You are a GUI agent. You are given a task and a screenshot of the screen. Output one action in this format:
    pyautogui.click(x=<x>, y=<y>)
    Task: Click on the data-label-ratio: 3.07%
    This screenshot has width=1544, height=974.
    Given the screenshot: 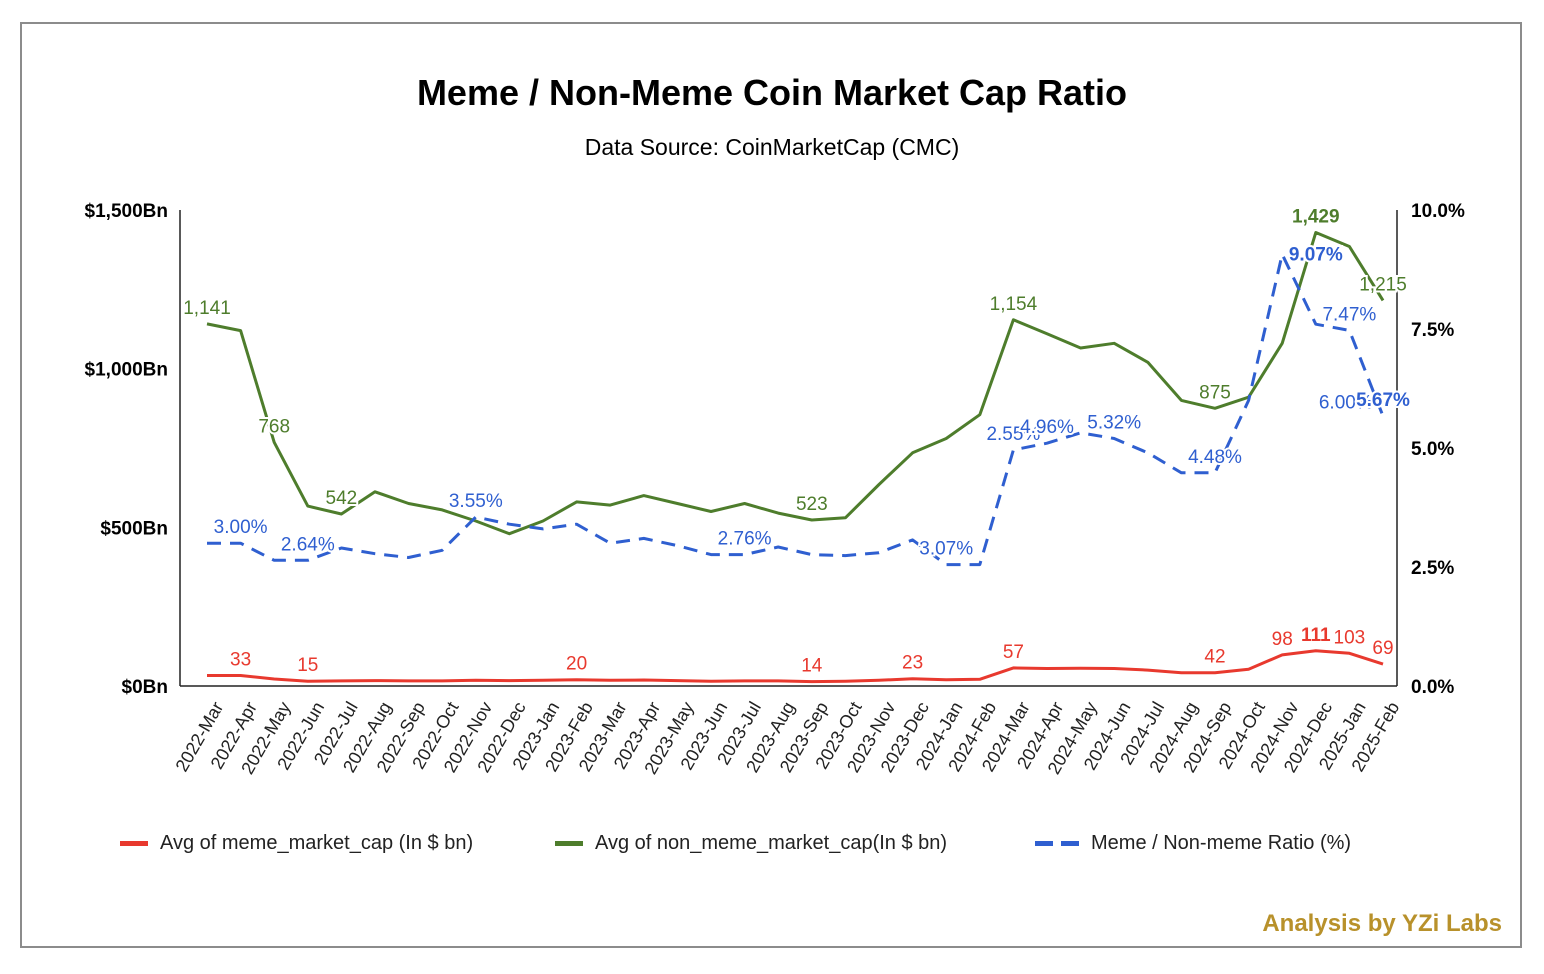 What is the action you would take?
    pyautogui.click(x=946, y=549)
    